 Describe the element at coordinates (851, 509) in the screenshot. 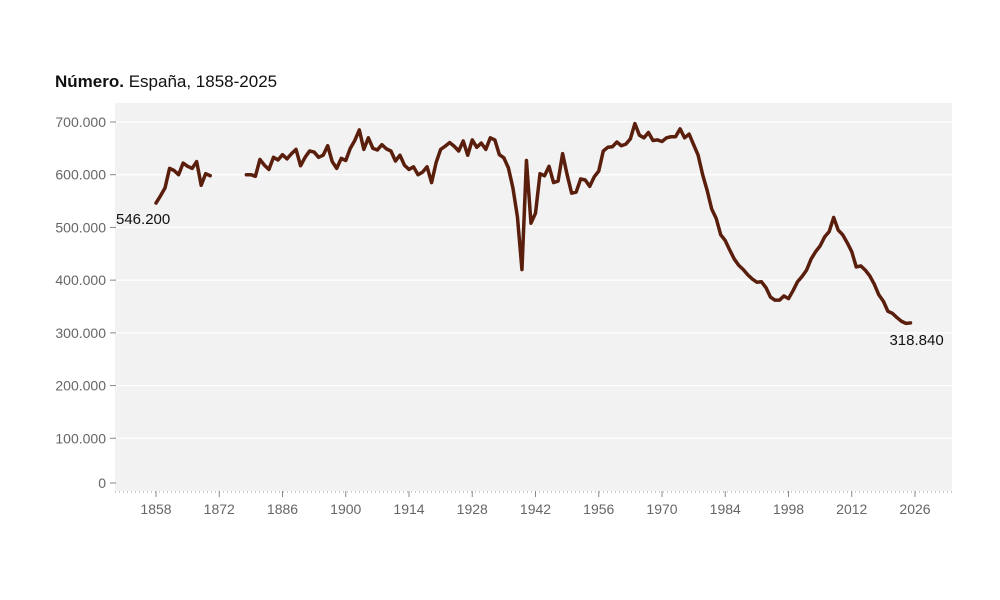

I see `x-tick-label: 2012` at that location.